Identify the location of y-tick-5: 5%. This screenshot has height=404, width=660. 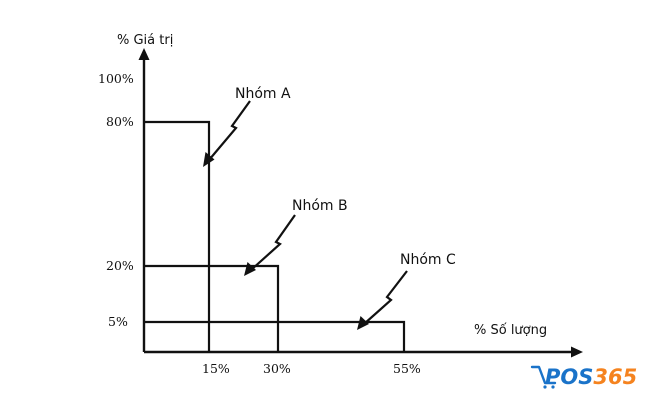
(118, 321).